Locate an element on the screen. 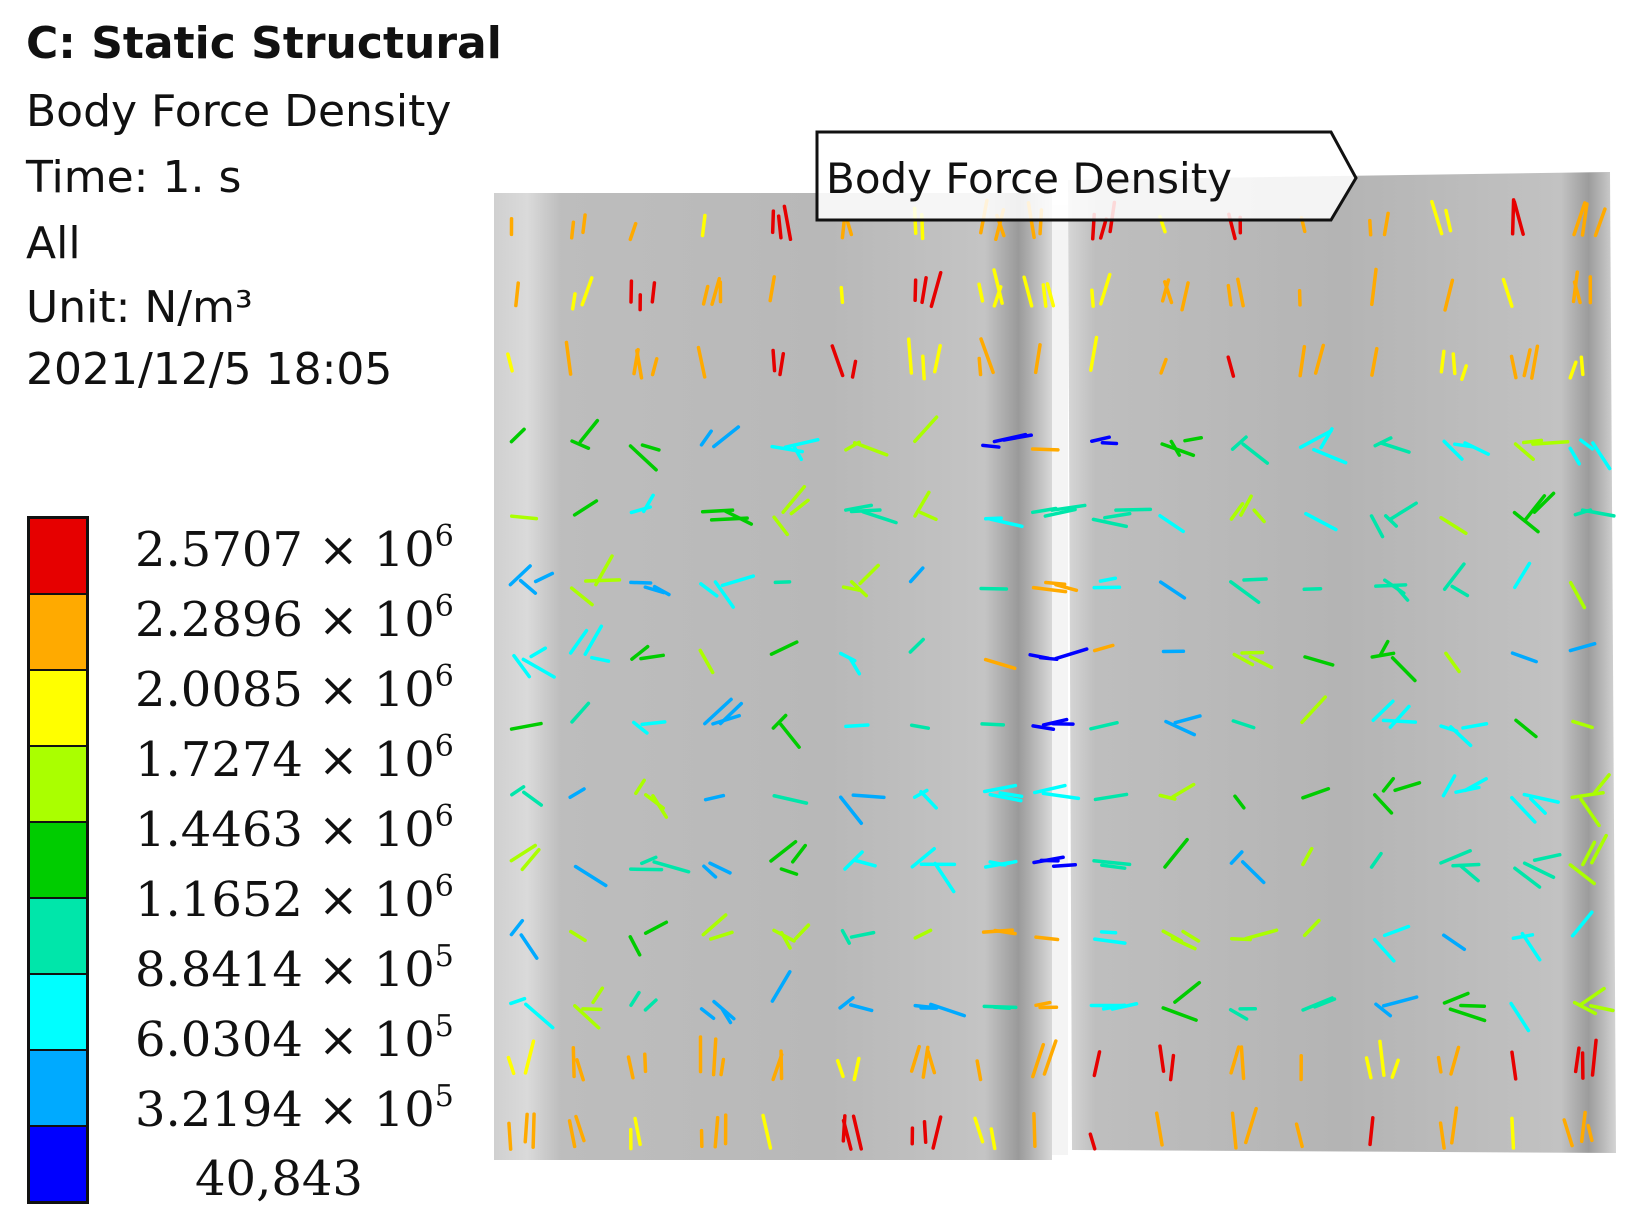 The width and height of the screenshot is (1647, 1227). probe-callout-box is located at coordinates (1086, 176).